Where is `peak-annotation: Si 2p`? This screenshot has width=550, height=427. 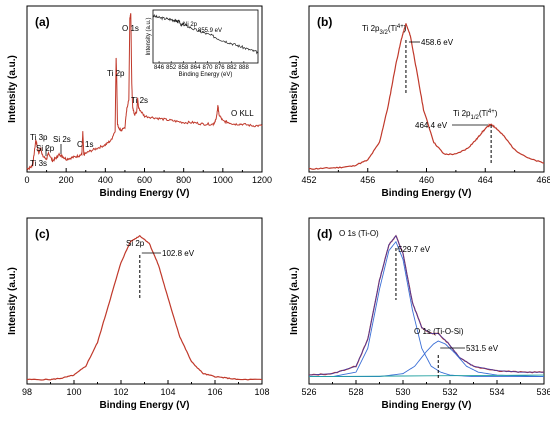
peak-annotation: Si 2p is located at coordinates (45, 148).